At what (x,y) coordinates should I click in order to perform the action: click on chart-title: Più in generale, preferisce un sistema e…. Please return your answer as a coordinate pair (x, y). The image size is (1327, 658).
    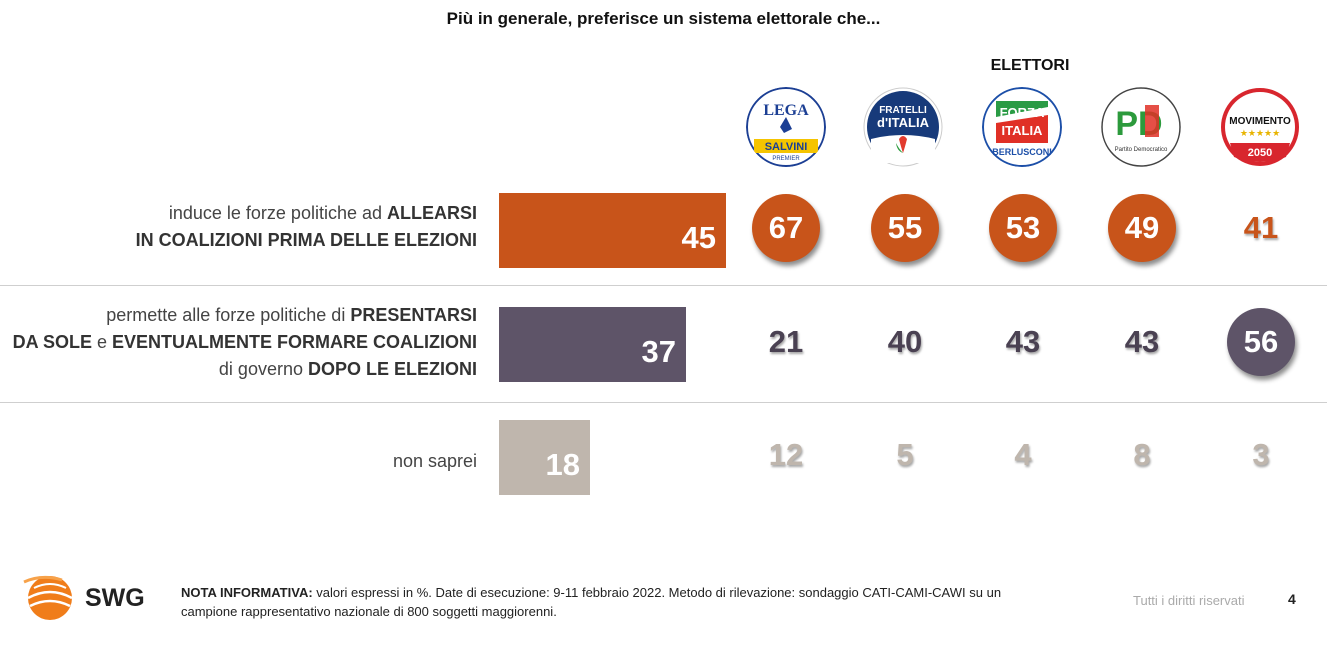
    Looking at the image, I should click on (663, 18).